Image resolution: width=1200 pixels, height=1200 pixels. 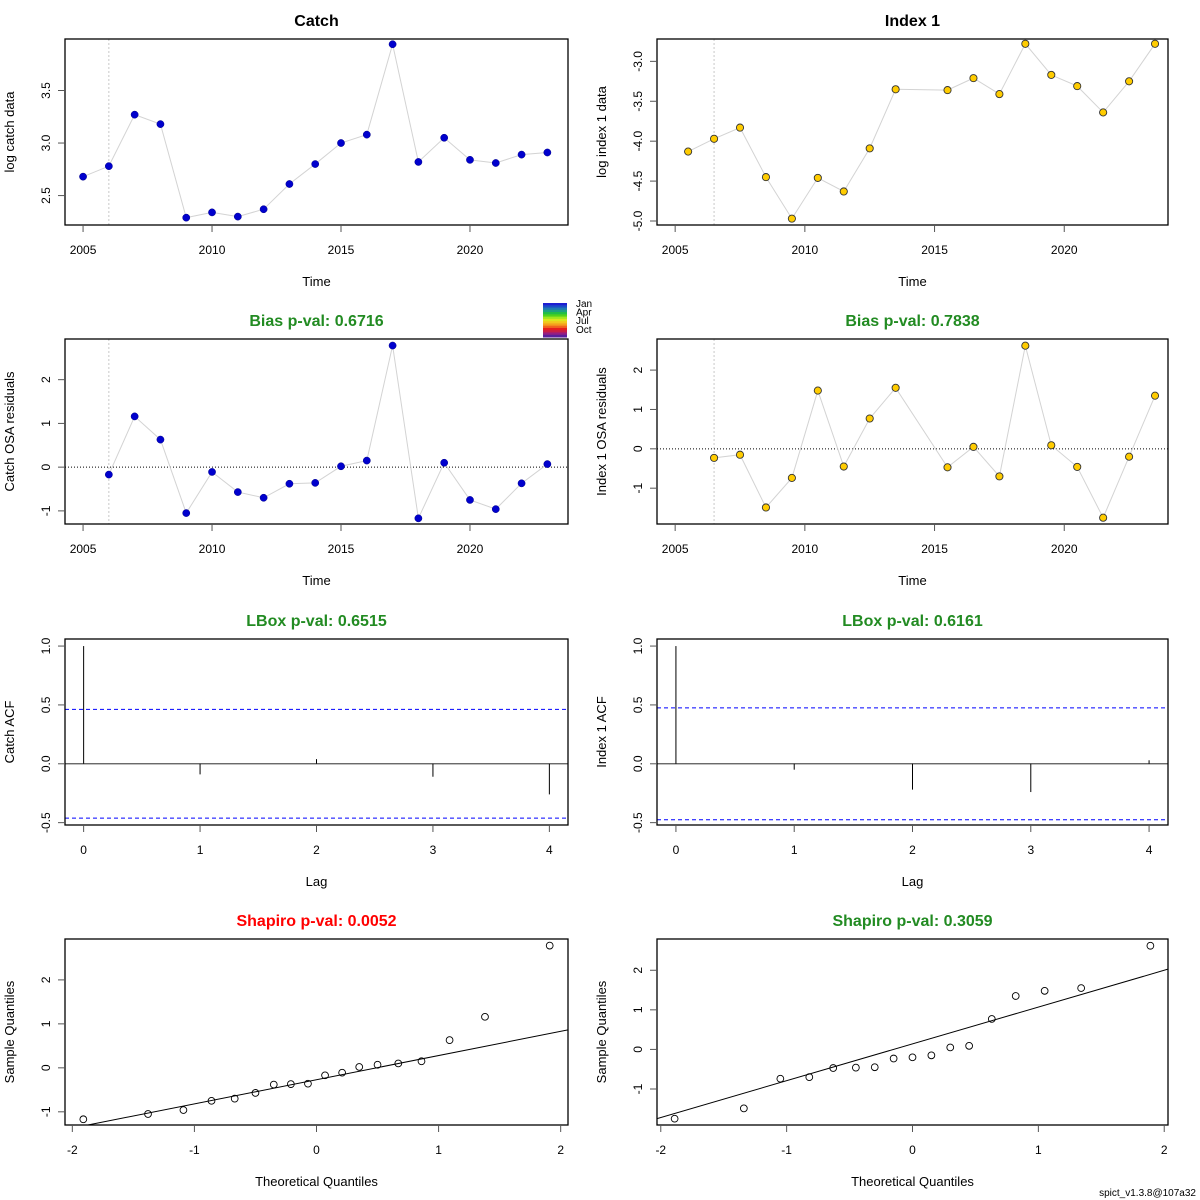 What do you see at coordinates (638, 1088) in the screenshot?
I see `y-tick-label: -1` at bounding box center [638, 1088].